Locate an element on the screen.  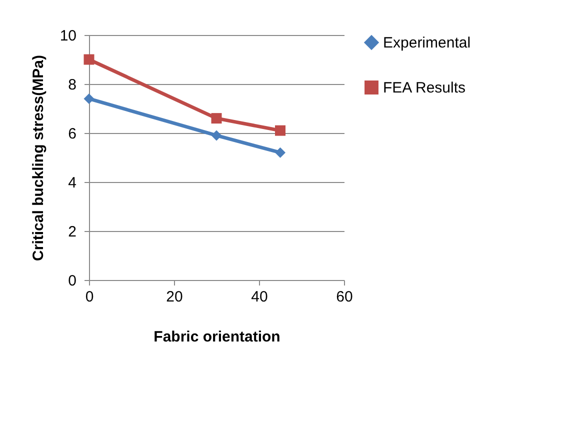
x-tick-label: 20 is located at coordinates (174, 297).